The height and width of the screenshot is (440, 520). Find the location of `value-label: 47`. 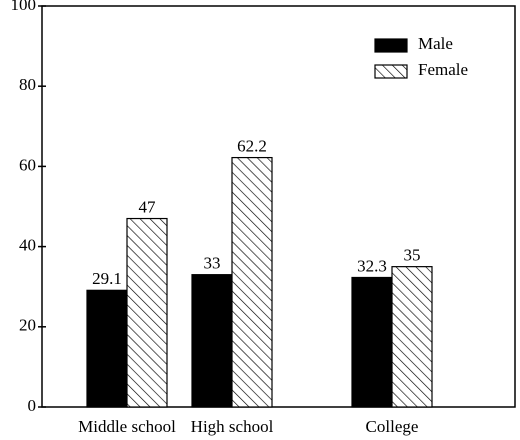

value-label: 47 is located at coordinates (148, 206).